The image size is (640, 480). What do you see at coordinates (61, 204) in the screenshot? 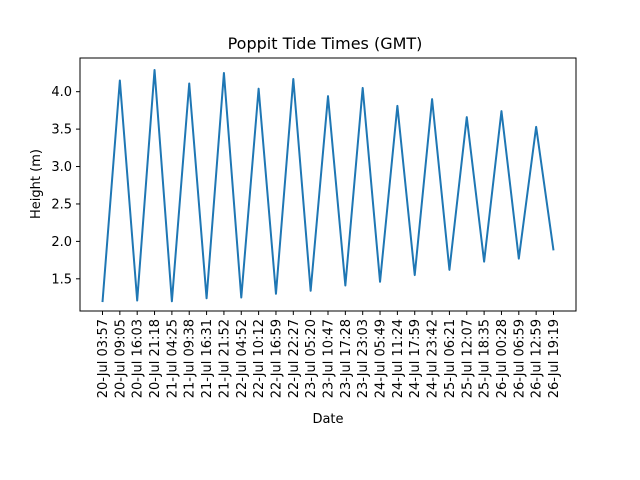
I see `y-tick-label: 2.5` at bounding box center [61, 204].